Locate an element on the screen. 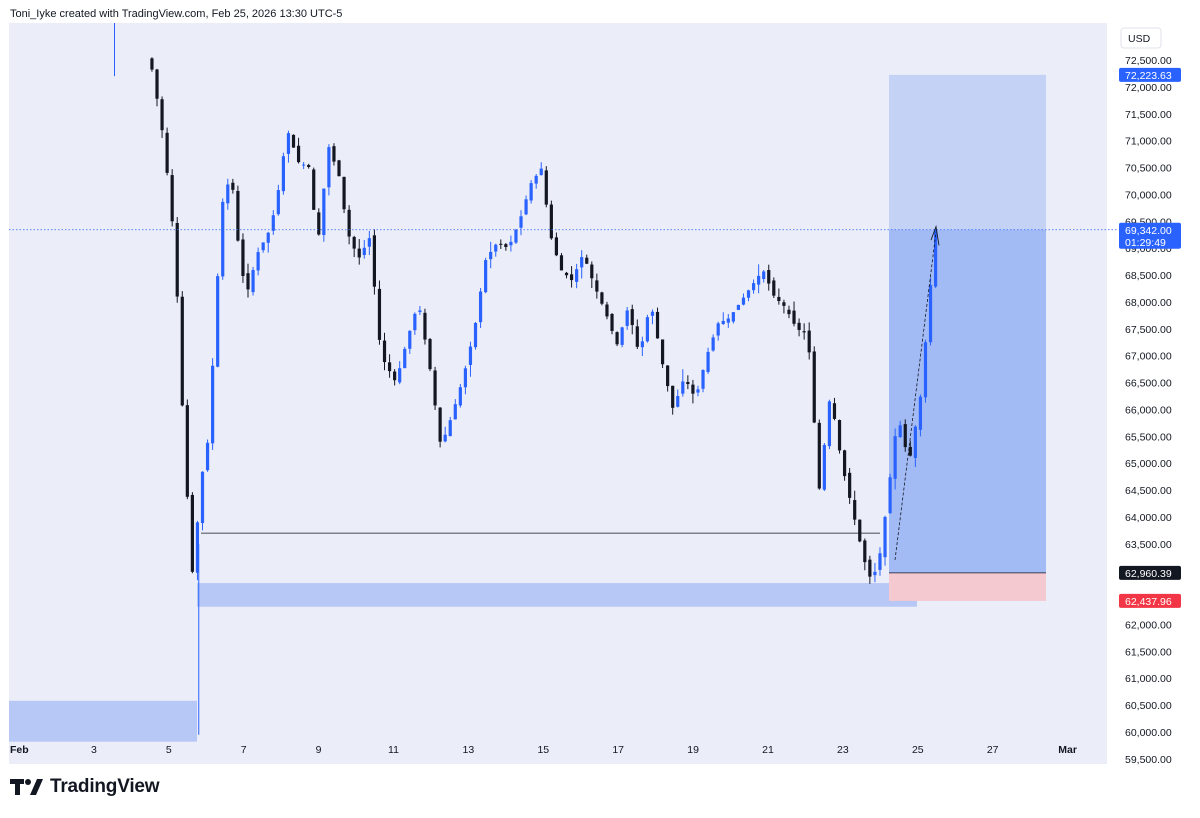 The height and width of the screenshot is (818, 1200). y-tick-label: 72,500.00 is located at coordinates (1148, 61).